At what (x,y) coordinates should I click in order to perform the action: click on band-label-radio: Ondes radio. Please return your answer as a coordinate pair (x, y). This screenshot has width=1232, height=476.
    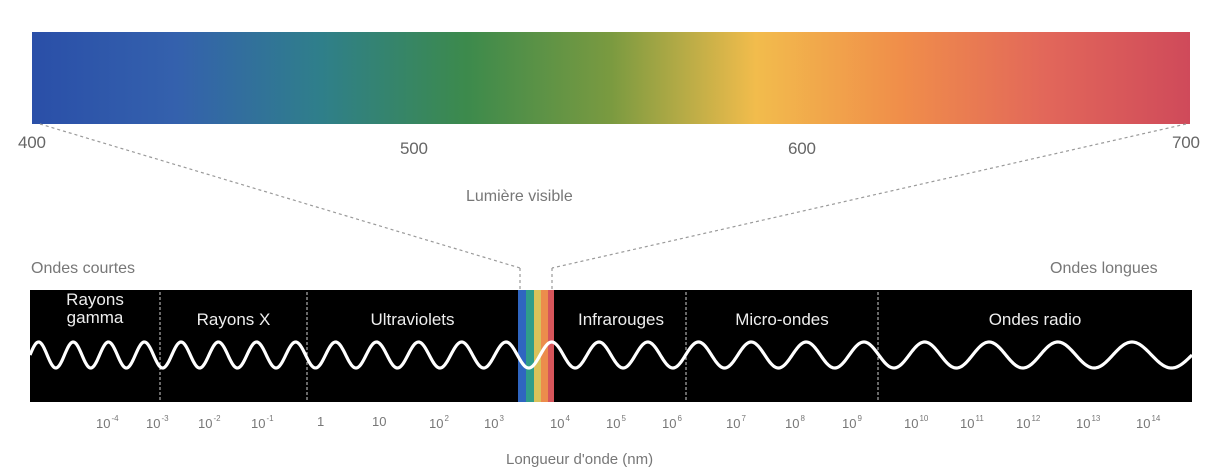
    Looking at the image, I should click on (1035, 319).